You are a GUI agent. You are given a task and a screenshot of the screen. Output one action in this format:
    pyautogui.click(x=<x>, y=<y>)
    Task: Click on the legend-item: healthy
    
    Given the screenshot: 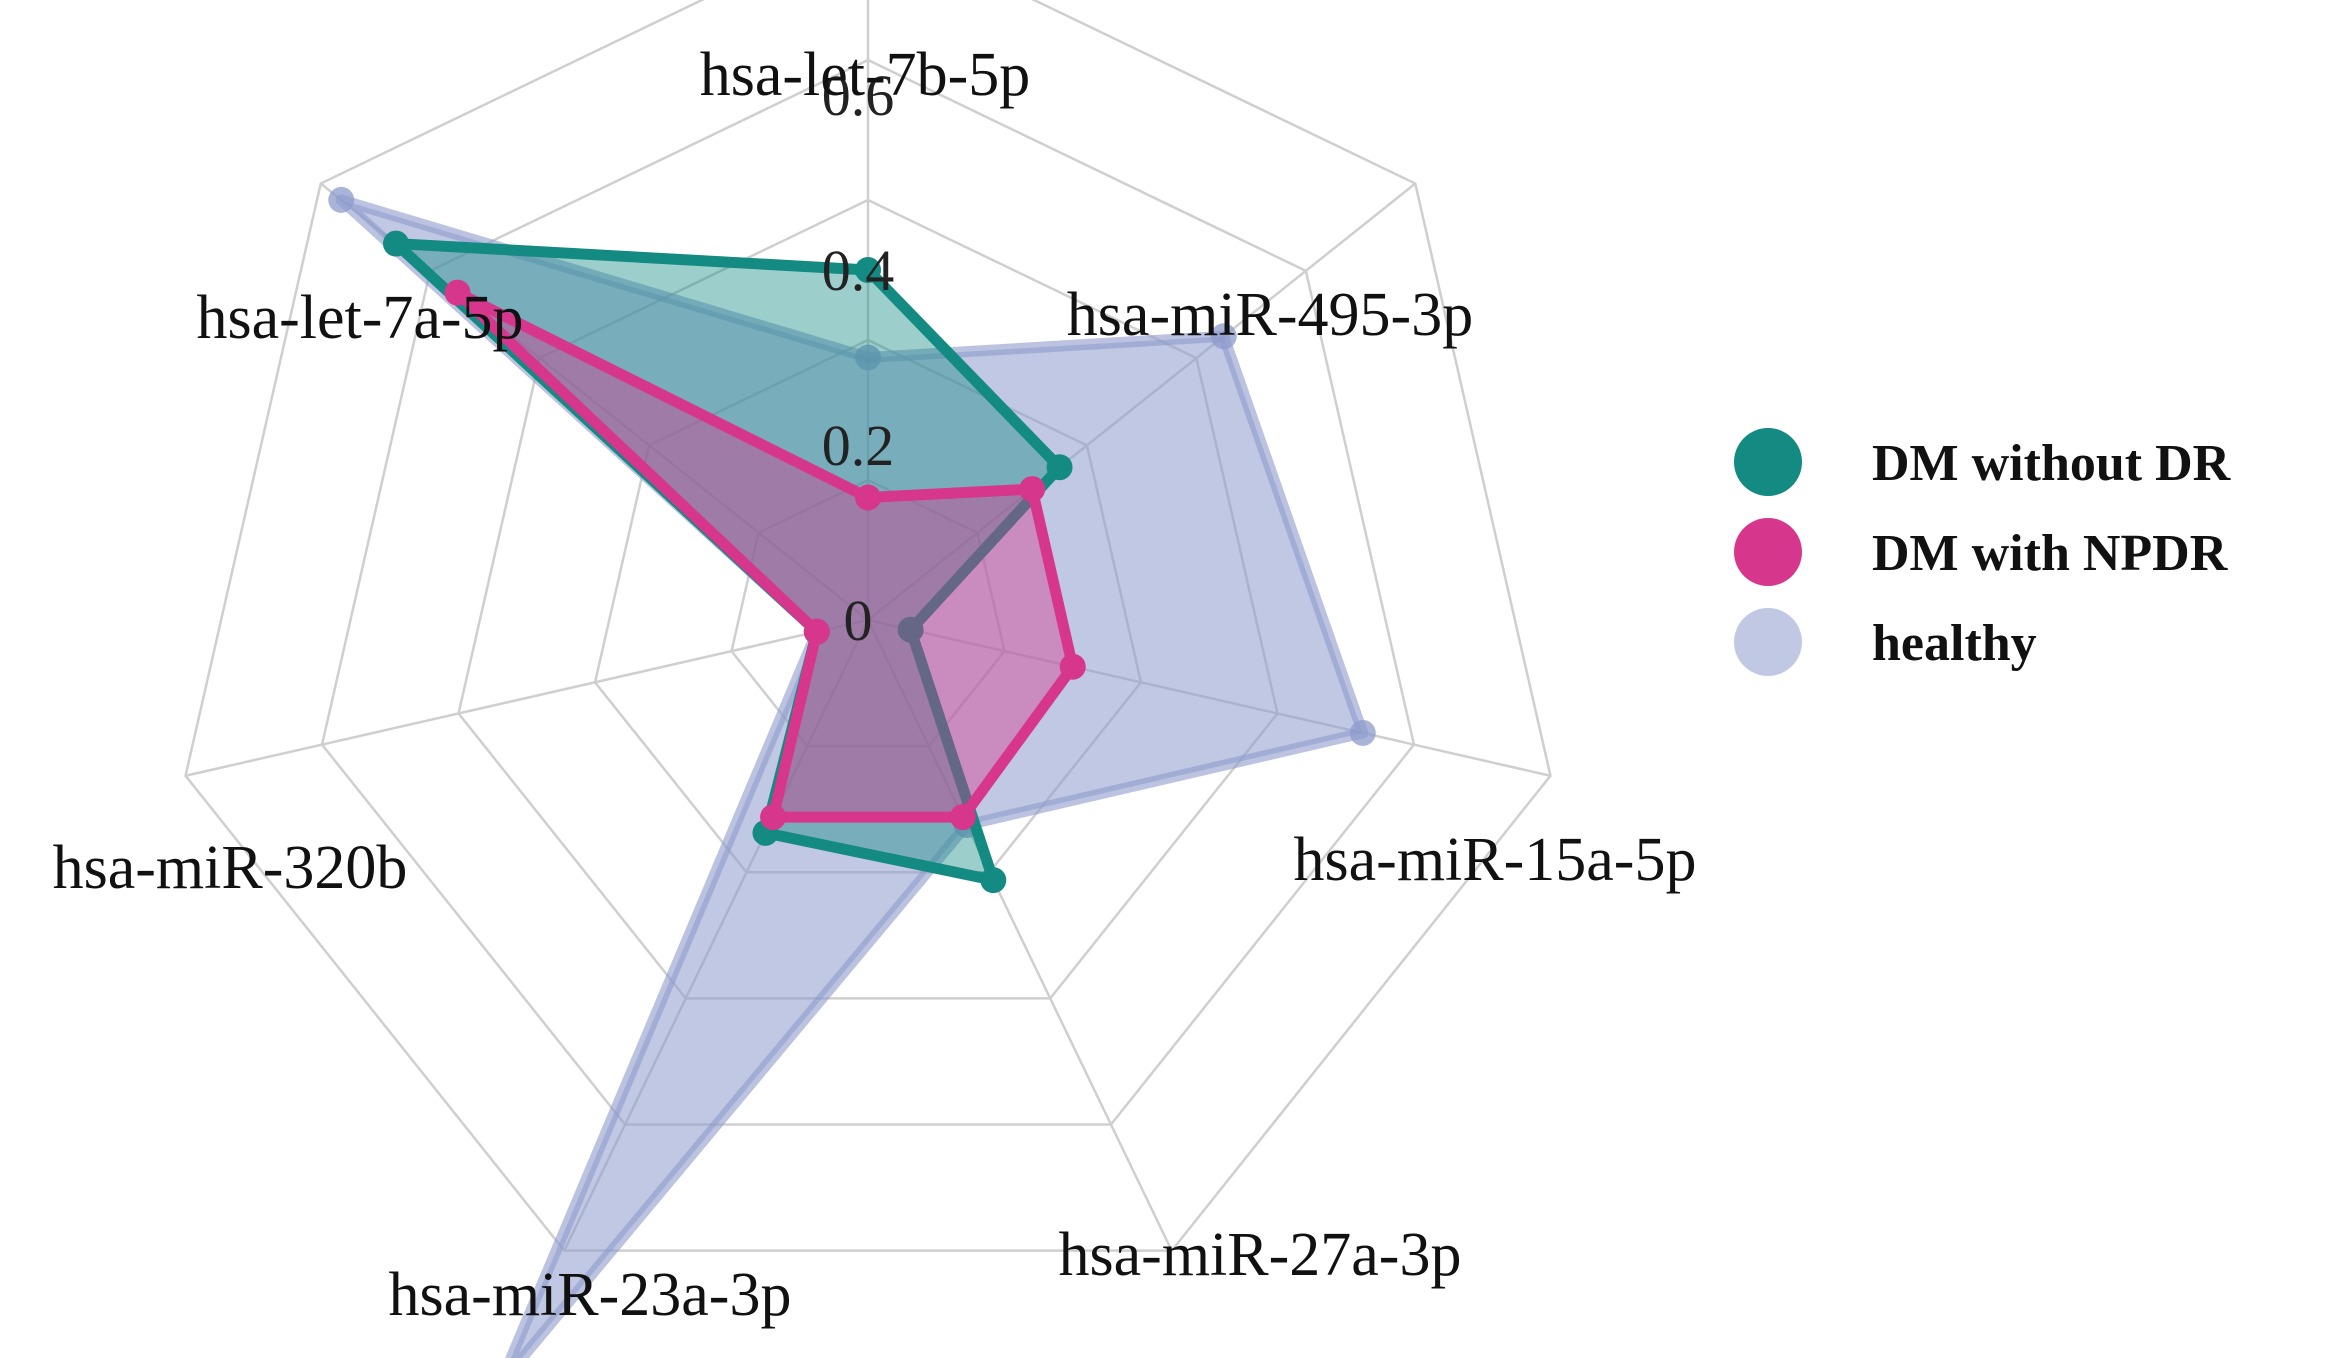 What is the action you would take?
    pyautogui.click(x=1885, y=642)
    